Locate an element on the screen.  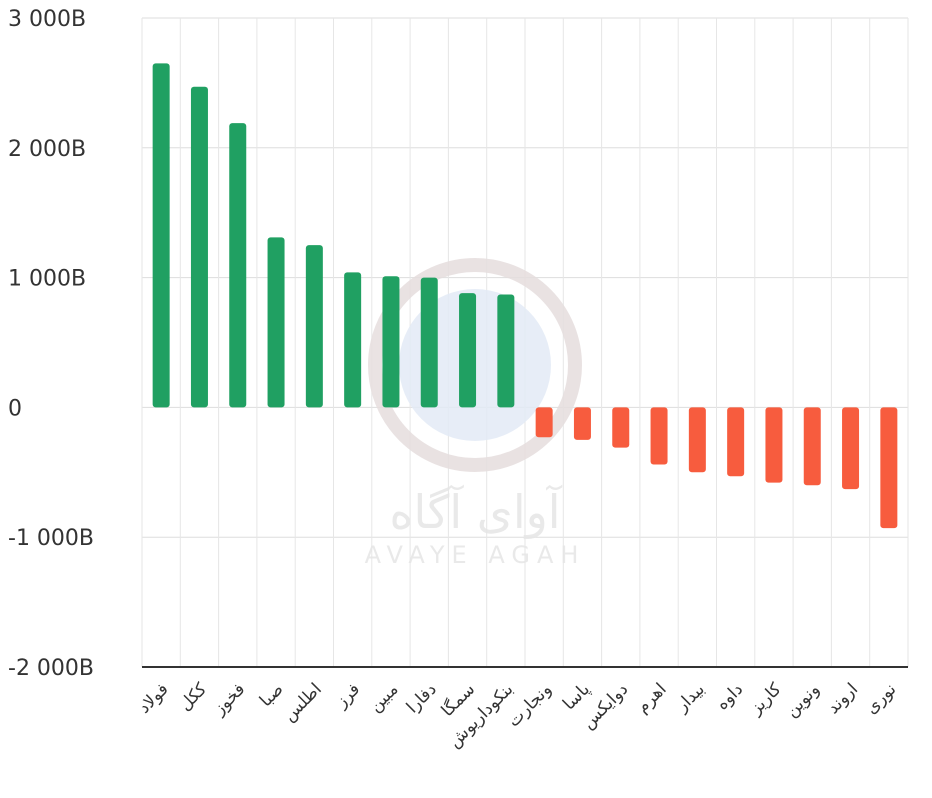
y-tick-label: 2 000B is located at coordinates (47, 149).